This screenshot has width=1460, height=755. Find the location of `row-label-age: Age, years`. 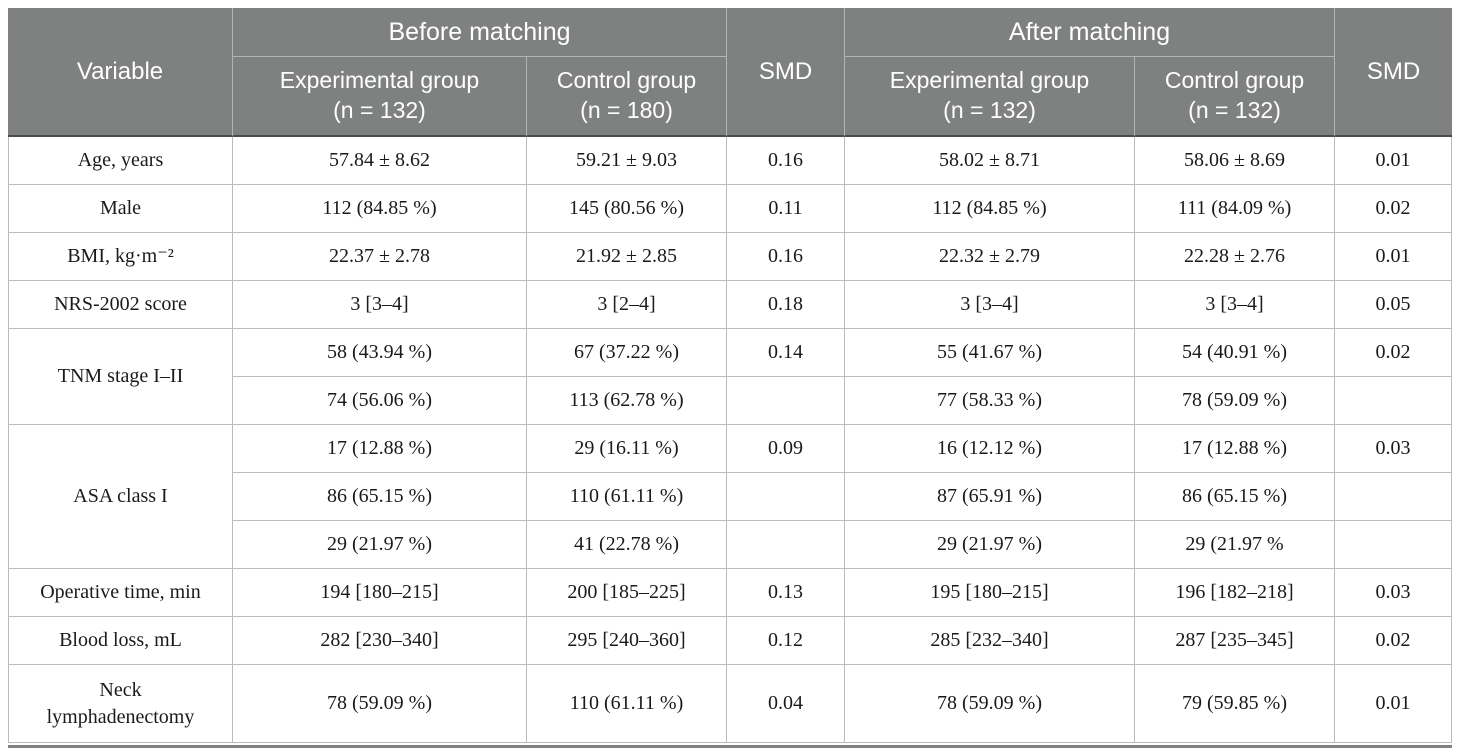

row-label-age: Age, years is located at coordinates (120, 161).